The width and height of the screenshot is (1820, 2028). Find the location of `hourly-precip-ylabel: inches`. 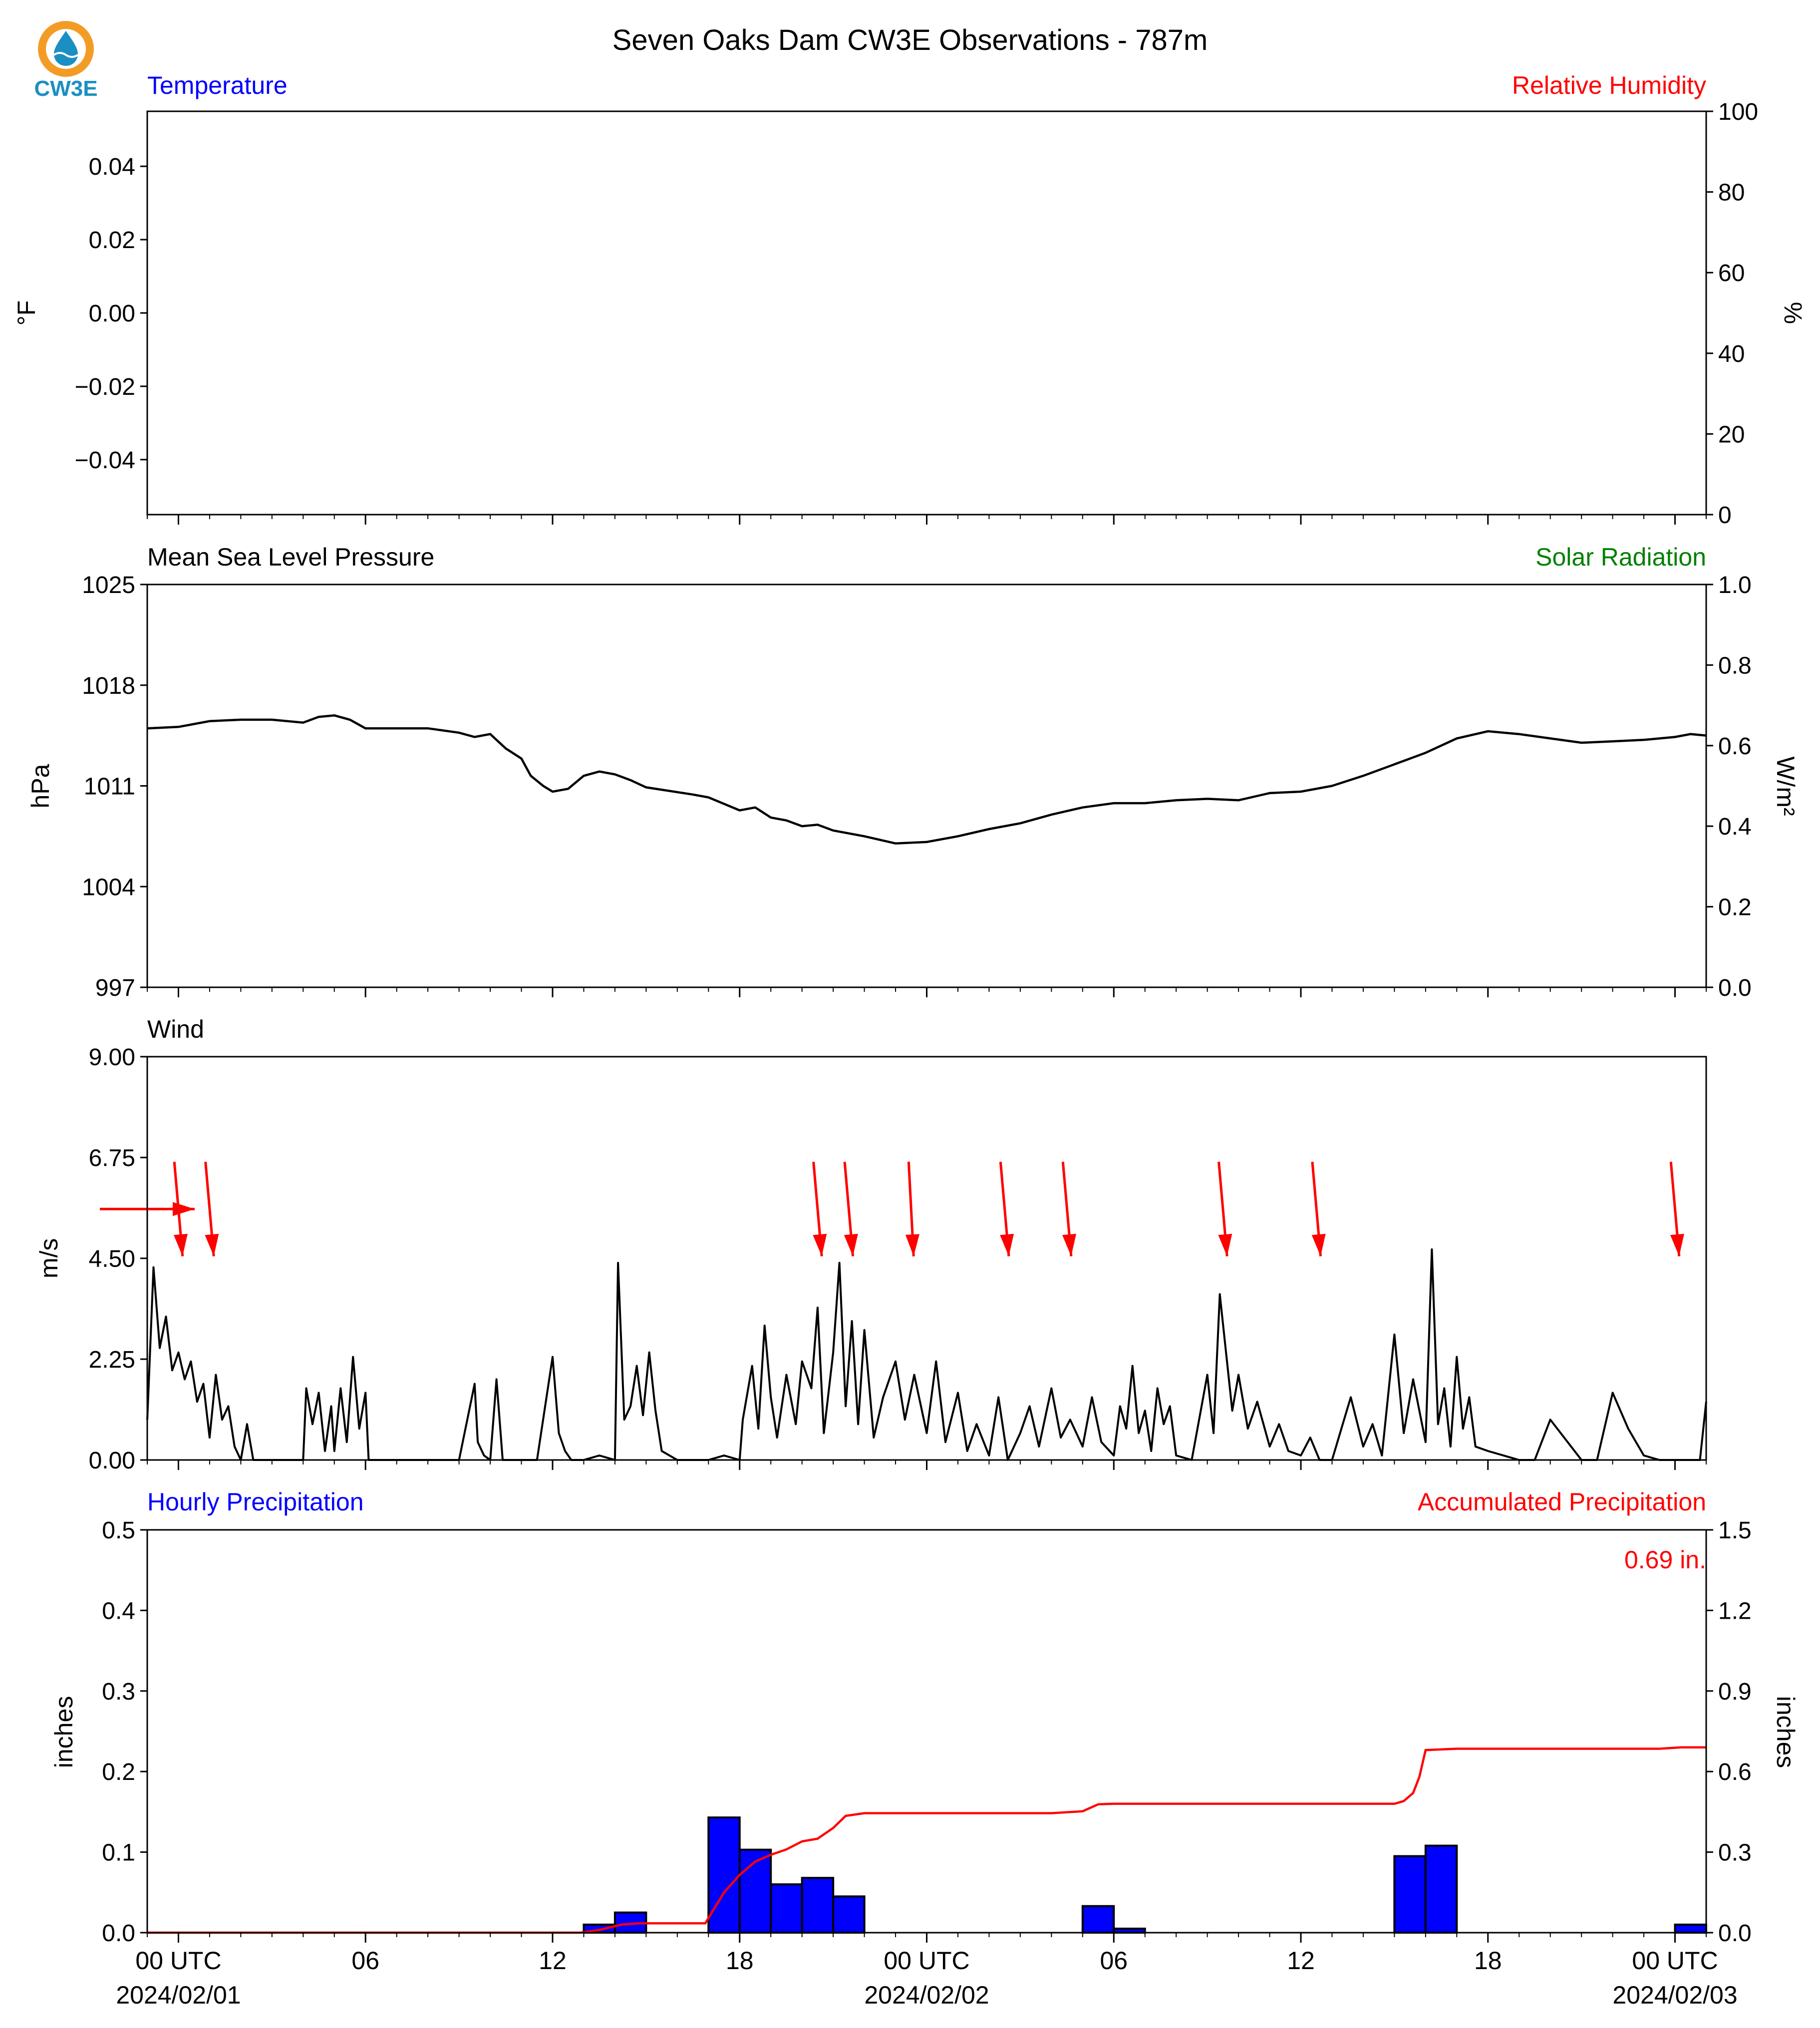

hourly-precip-ylabel: inches is located at coordinates (64, 1732).